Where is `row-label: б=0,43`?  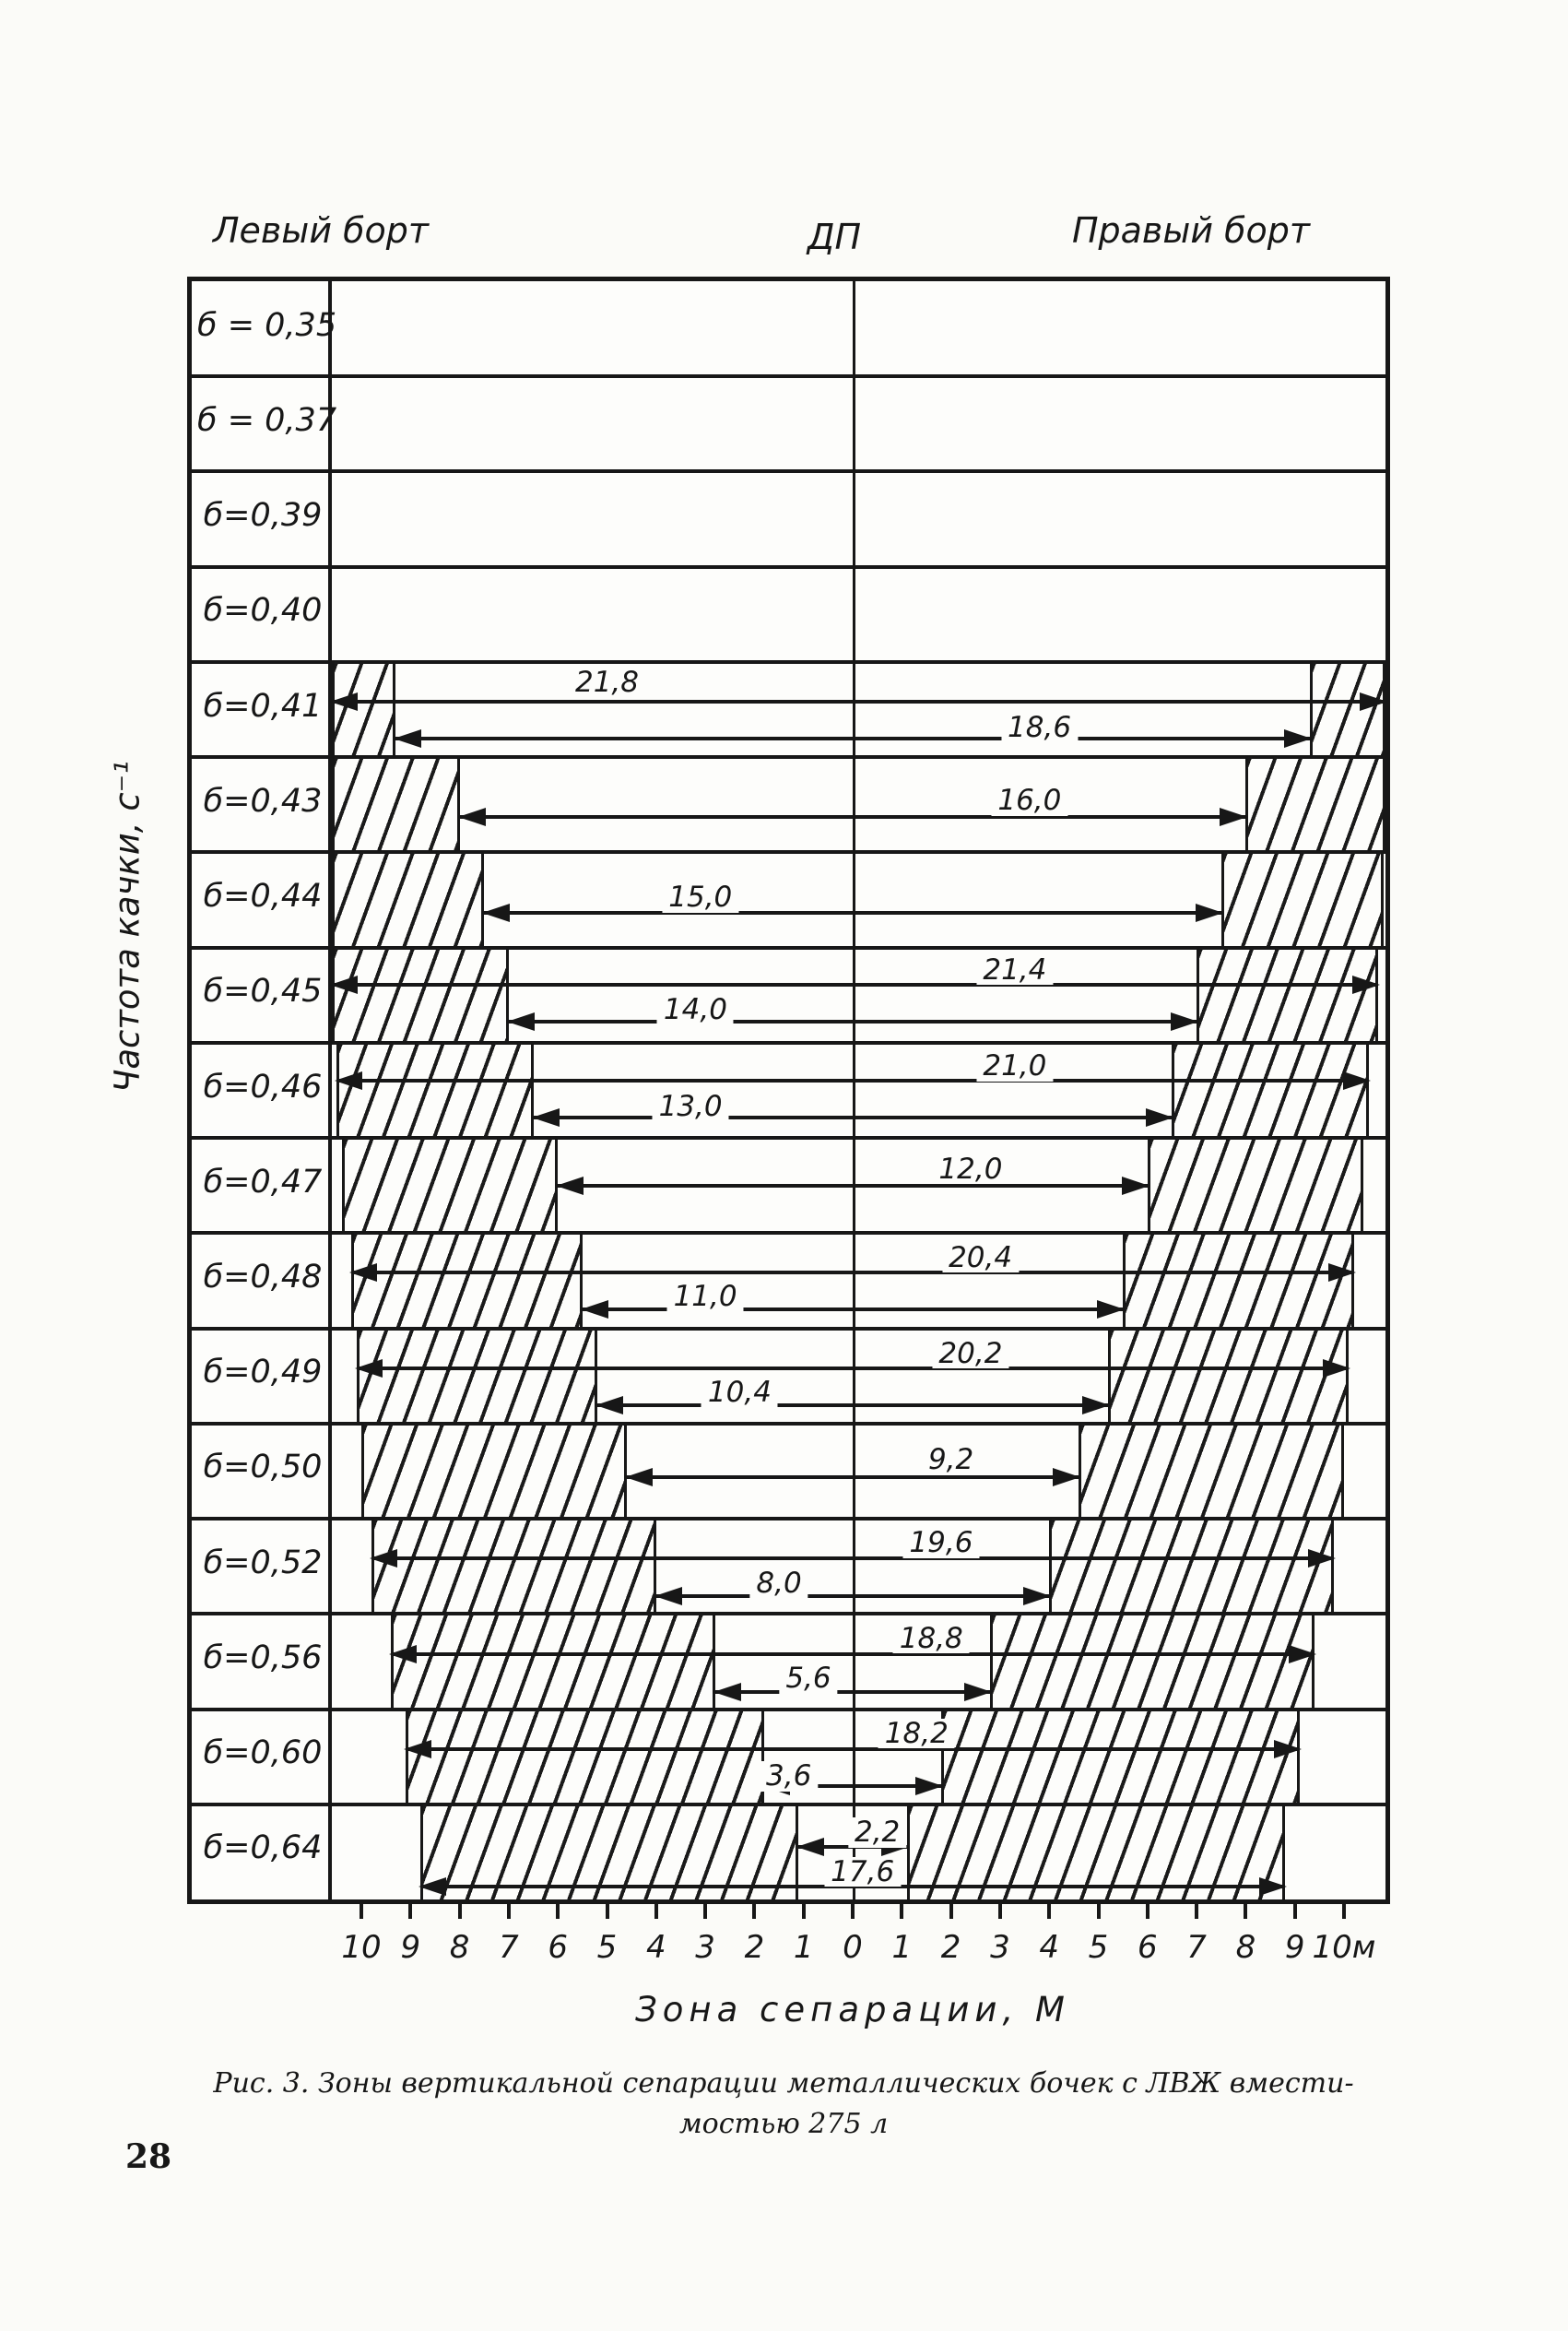
row-label: б=0,43 is located at coordinates (263, 801).